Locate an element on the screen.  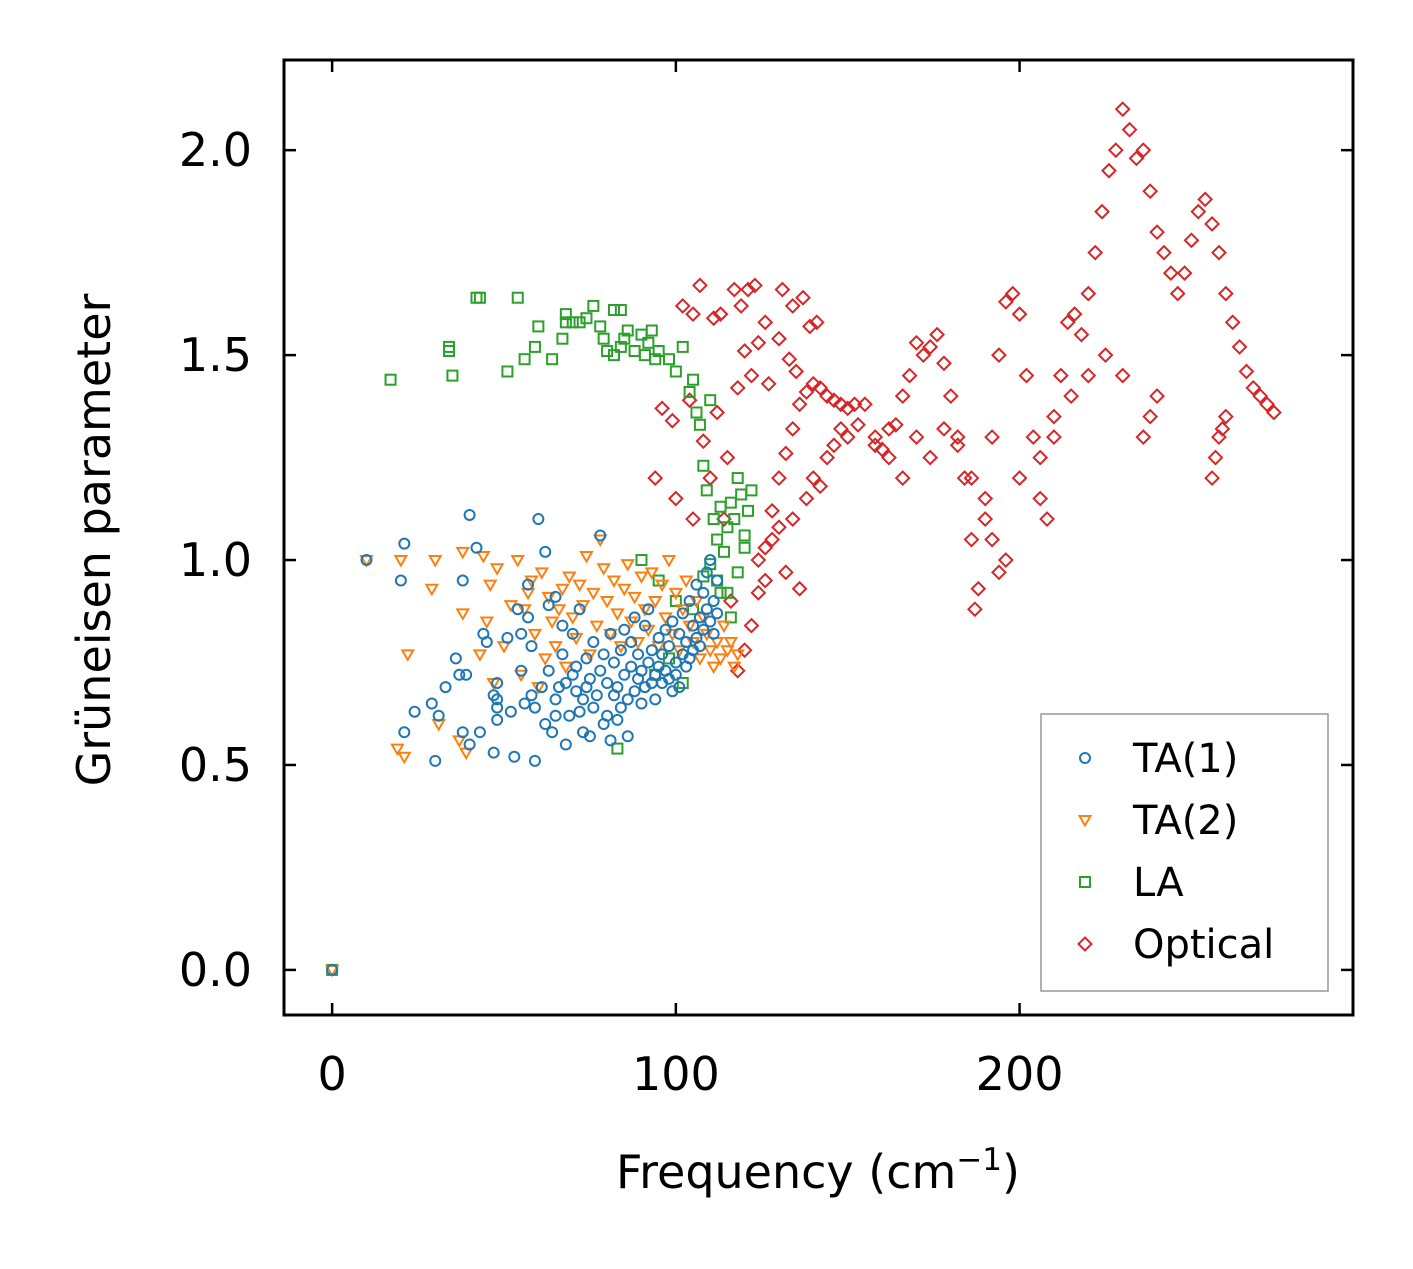
y-tick-label: 0.5 is located at coordinates (215, 765).